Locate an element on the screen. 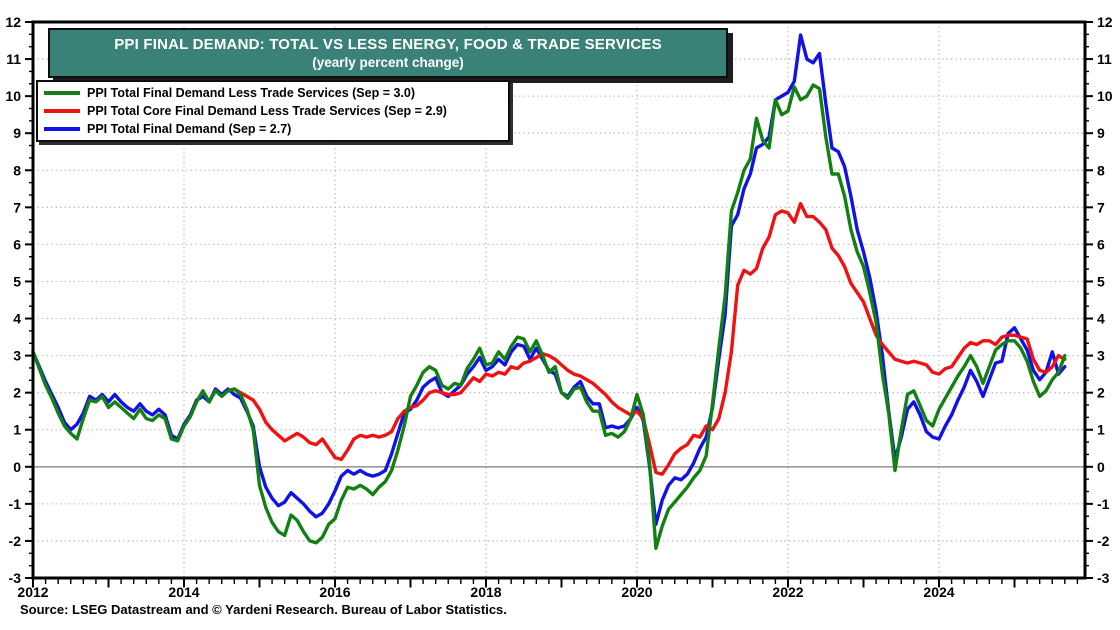 The height and width of the screenshot is (630, 1120). y-axis-label-left: 1 is located at coordinates (17, 430).